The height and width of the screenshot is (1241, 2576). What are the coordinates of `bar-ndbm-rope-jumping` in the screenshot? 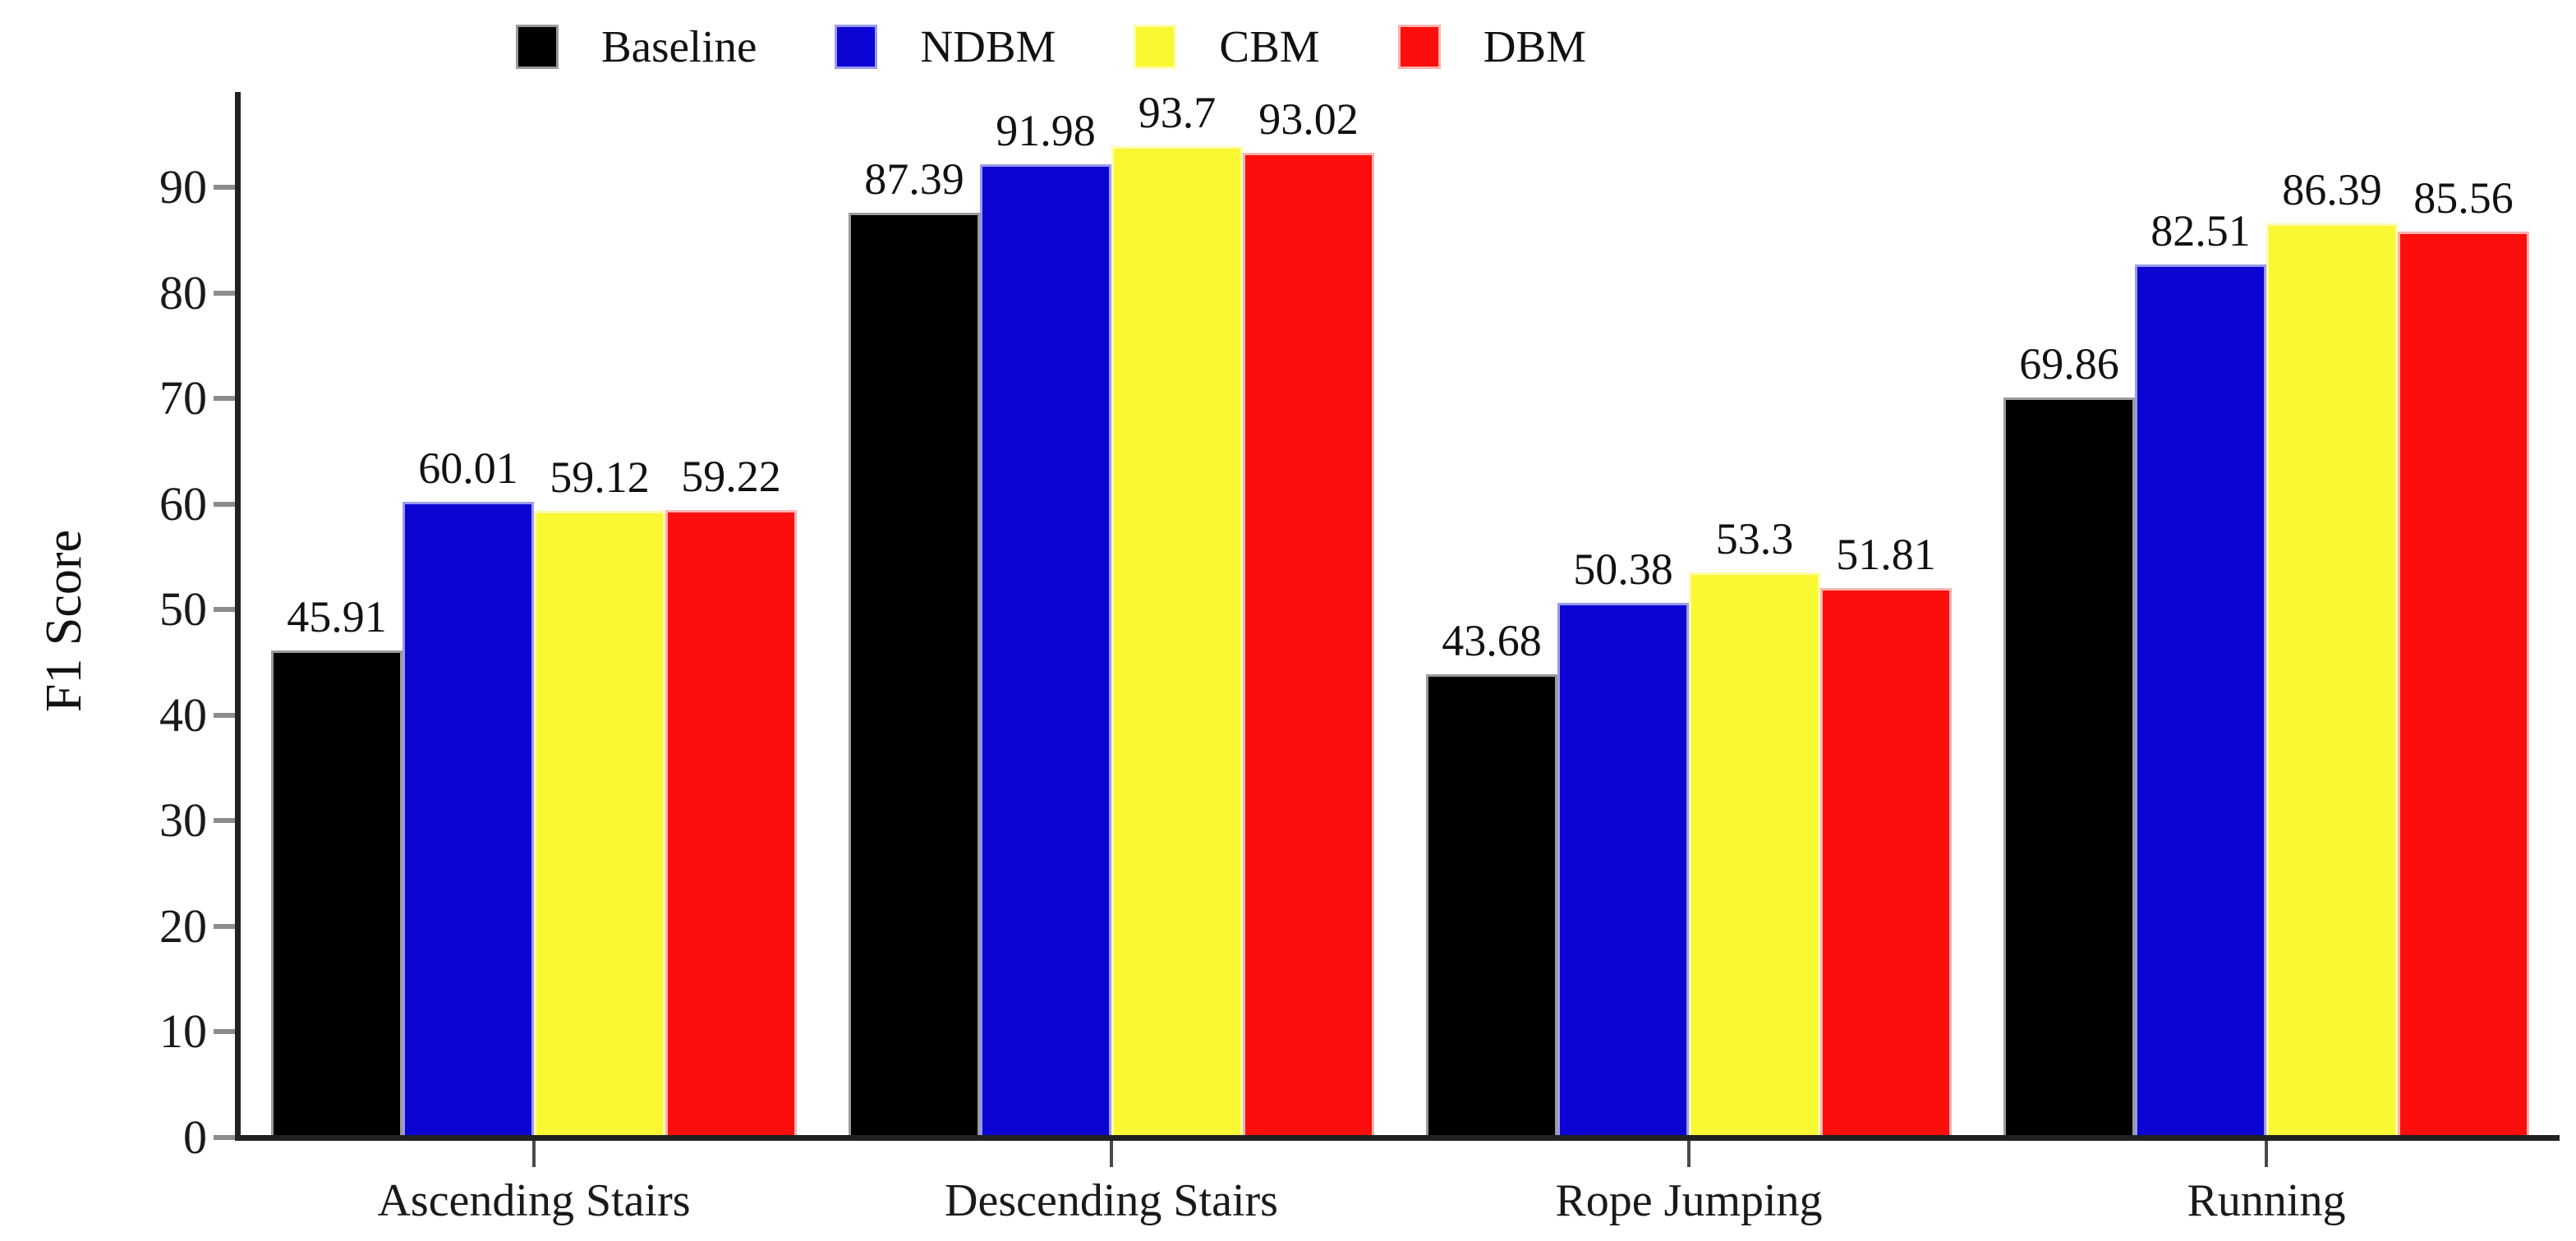 It's located at (1623, 869).